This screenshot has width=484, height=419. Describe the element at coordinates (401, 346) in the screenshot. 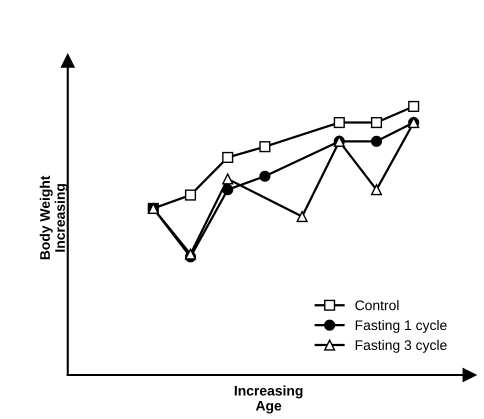

I see `legend-label: Fasting 3 cycle` at that location.